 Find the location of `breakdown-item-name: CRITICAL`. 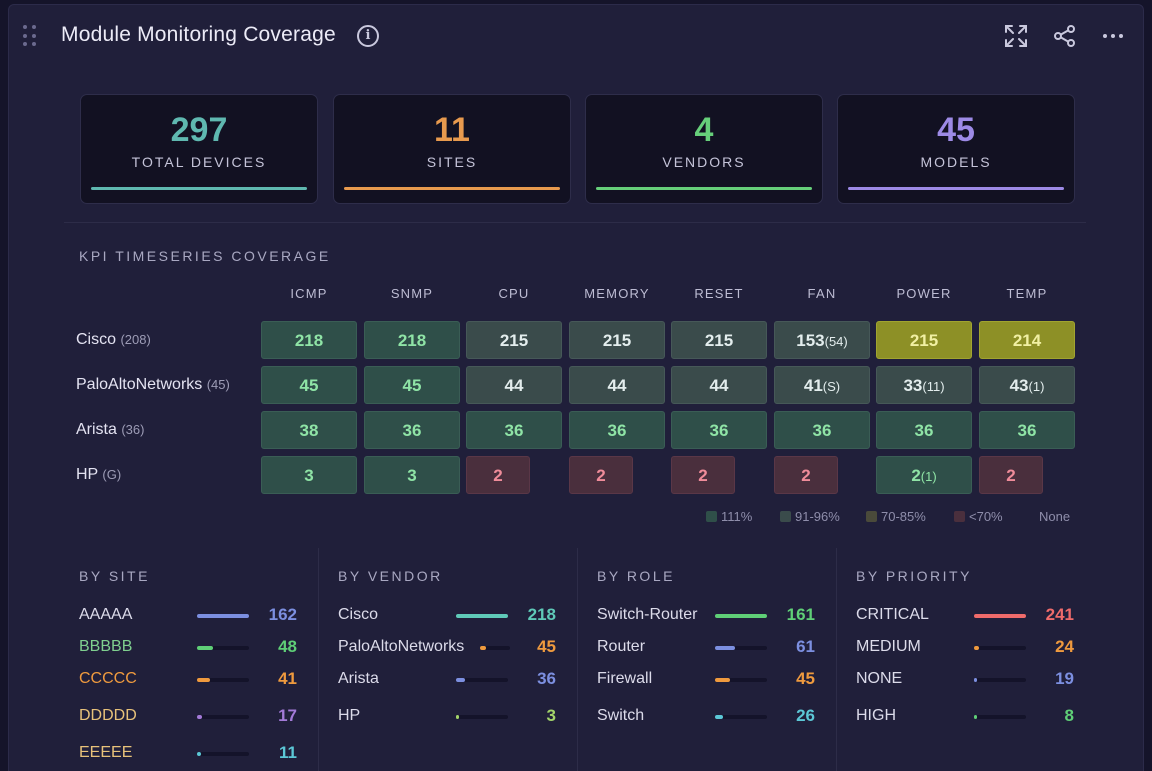

breakdown-item-name: CRITICAL is located at coordinates (892, 614).